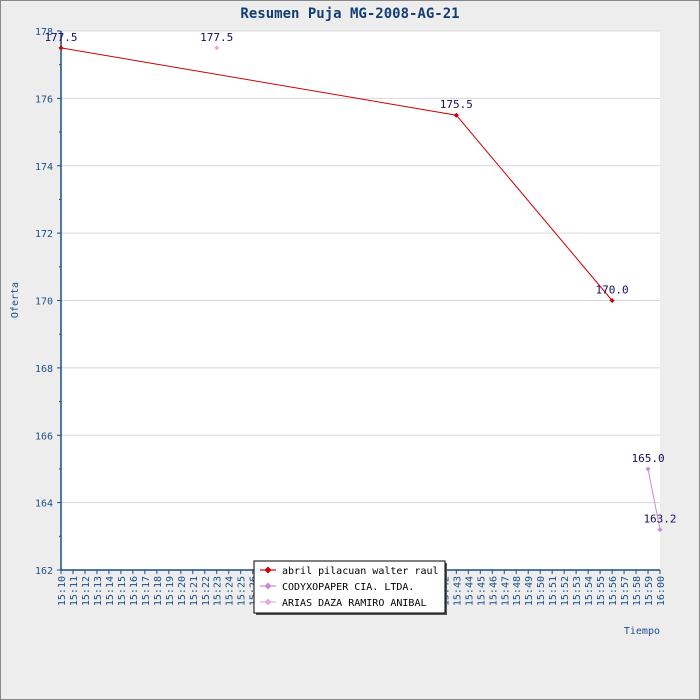  What do you see at coordinates (86, 591) in the screenshot?
I see `x-tick-label: 15:12` at bounding box center [86, 591].